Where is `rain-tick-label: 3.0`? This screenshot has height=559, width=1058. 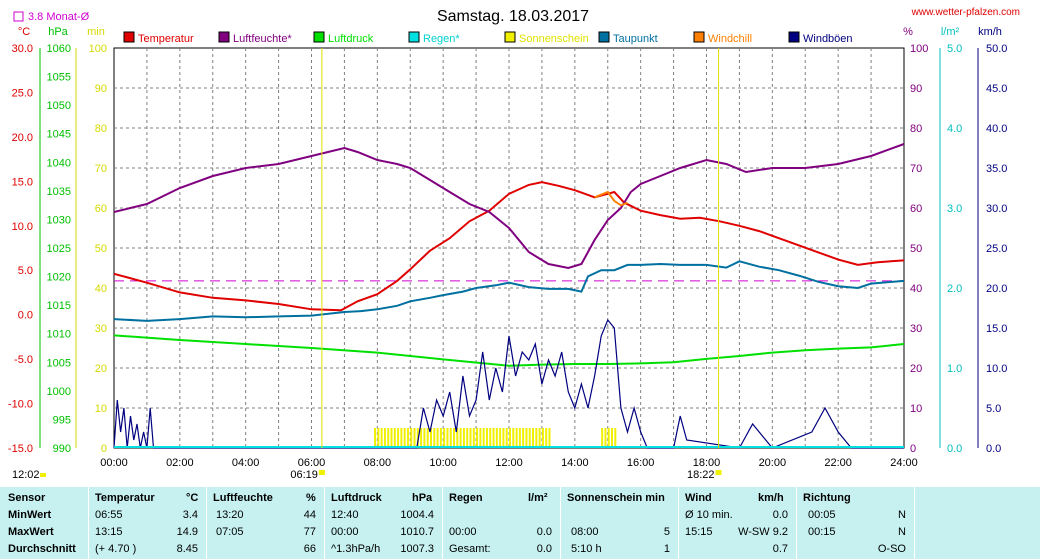 rain-tick-label: 3.0 is located at coordinates (954, 209).